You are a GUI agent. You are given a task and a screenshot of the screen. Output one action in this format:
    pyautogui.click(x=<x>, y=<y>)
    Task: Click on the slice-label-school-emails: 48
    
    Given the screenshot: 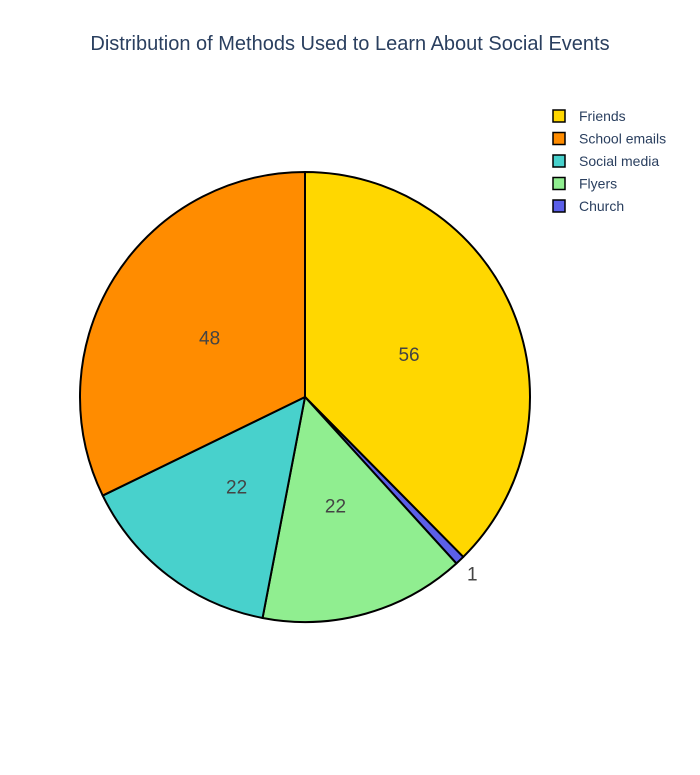 What is the action you would take?
    pyautogui.click(x=209, y=338)
    